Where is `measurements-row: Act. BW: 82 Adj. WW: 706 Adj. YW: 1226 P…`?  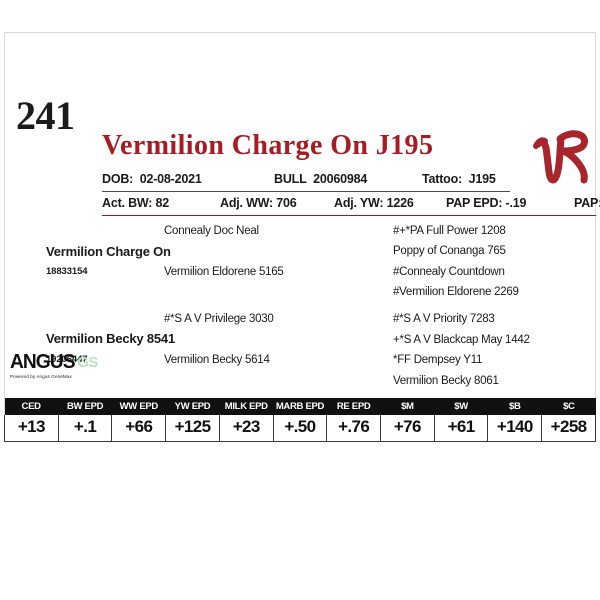 measurements-row: Act. BW: 82 Adj. WW: 706 Adj. YW: 1226 P… is located at coordinates (351, 206).